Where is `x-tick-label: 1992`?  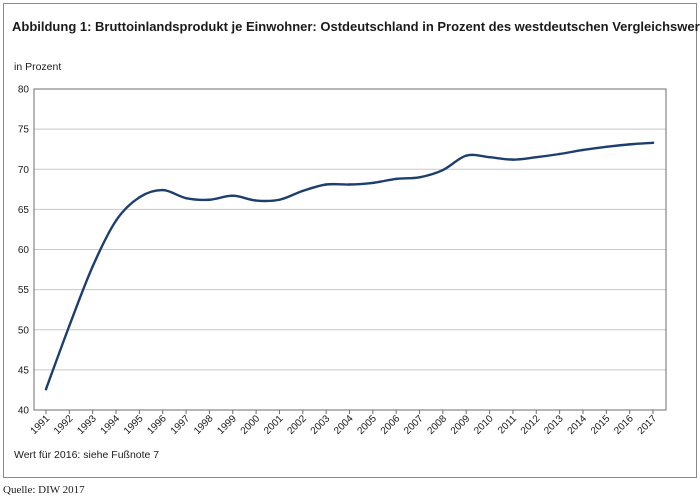
x-tick-label: 1992 is located at coordinates (64, 425).